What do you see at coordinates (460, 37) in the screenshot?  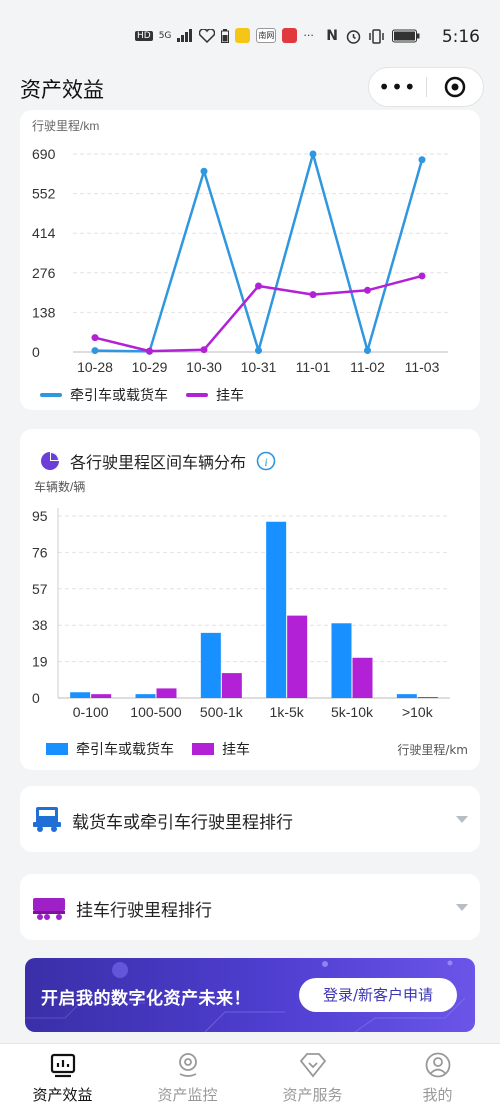 I see `status-time: 5:16` at bounding box center [460, 37].